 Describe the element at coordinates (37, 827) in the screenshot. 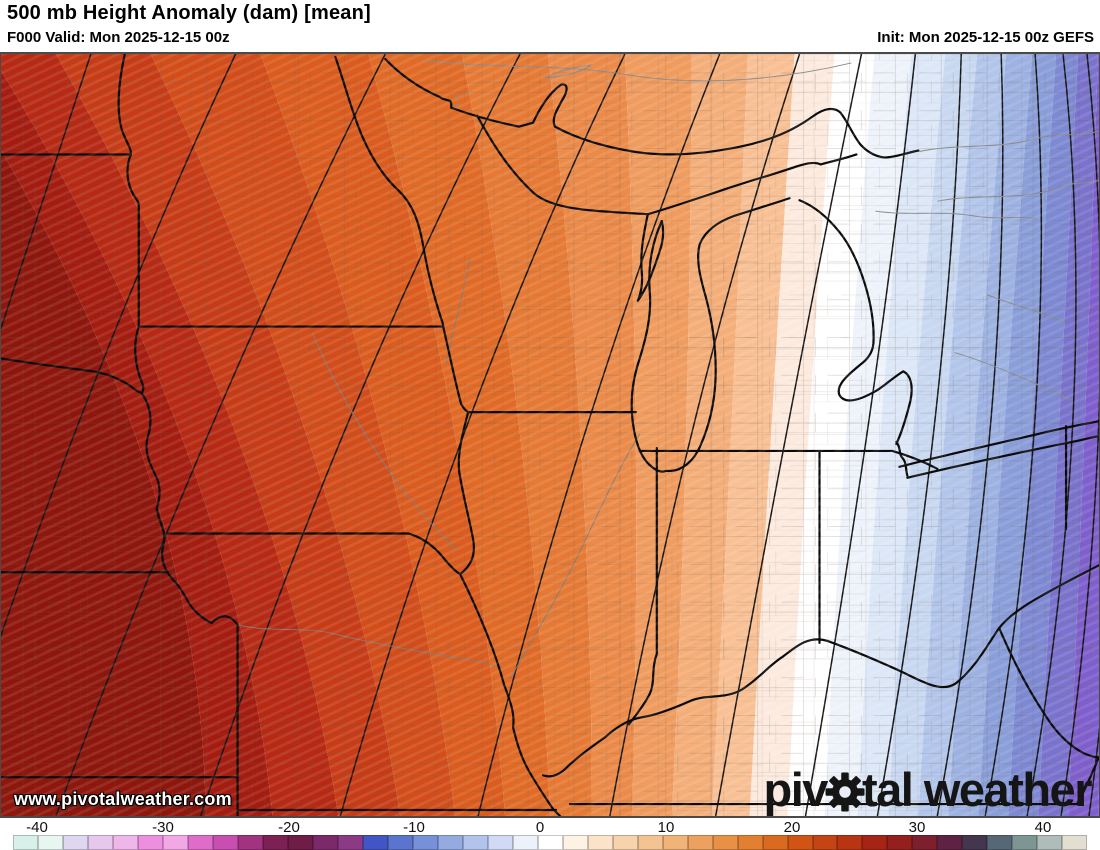

I see `colorbar-tick-label: -40` at that location.